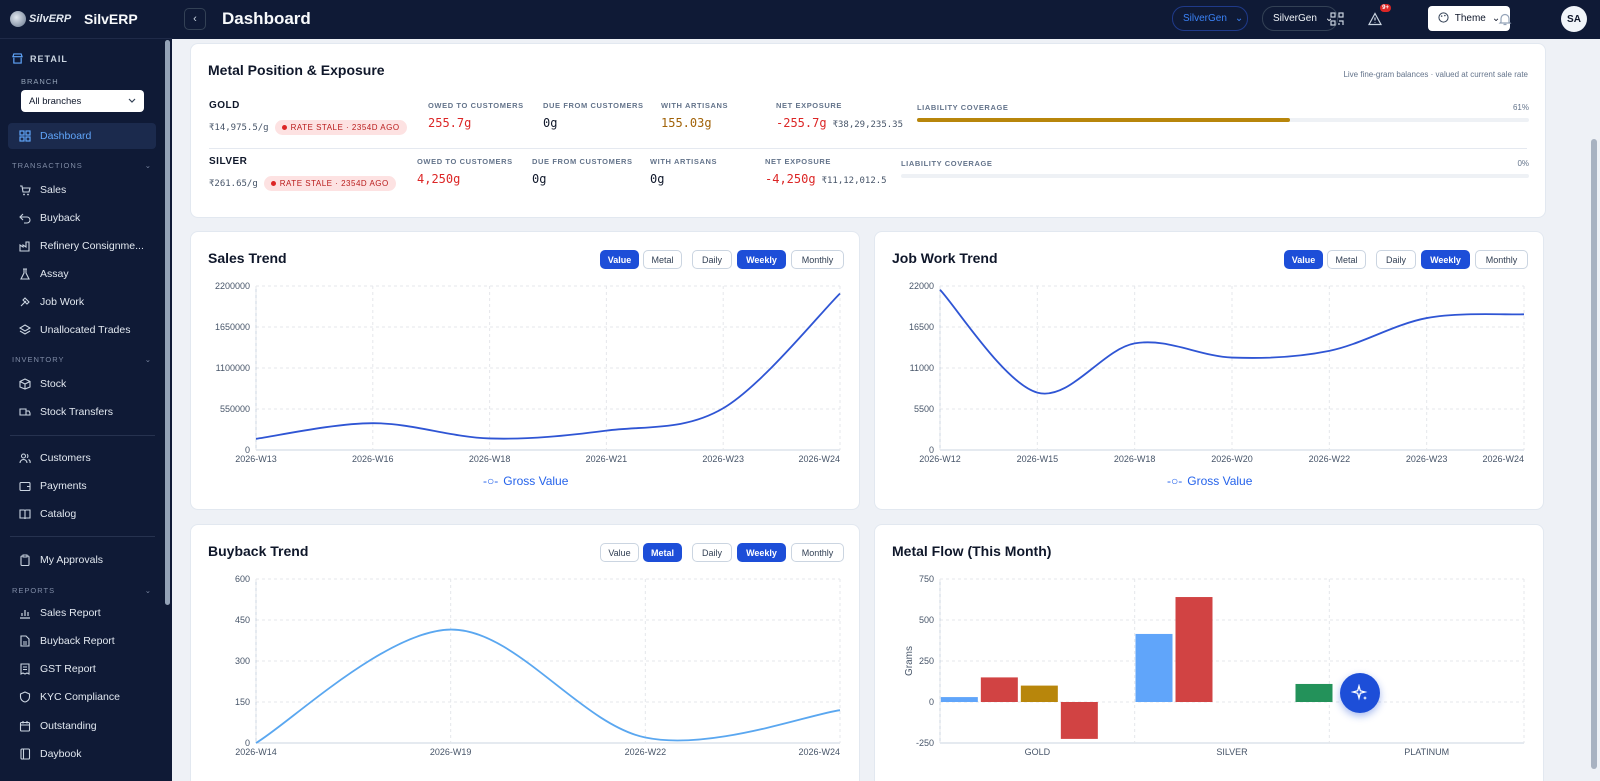 The image size is (1600, 781). I want to click on section-inventory: INVENTORY ⌄, so click(82, 359).